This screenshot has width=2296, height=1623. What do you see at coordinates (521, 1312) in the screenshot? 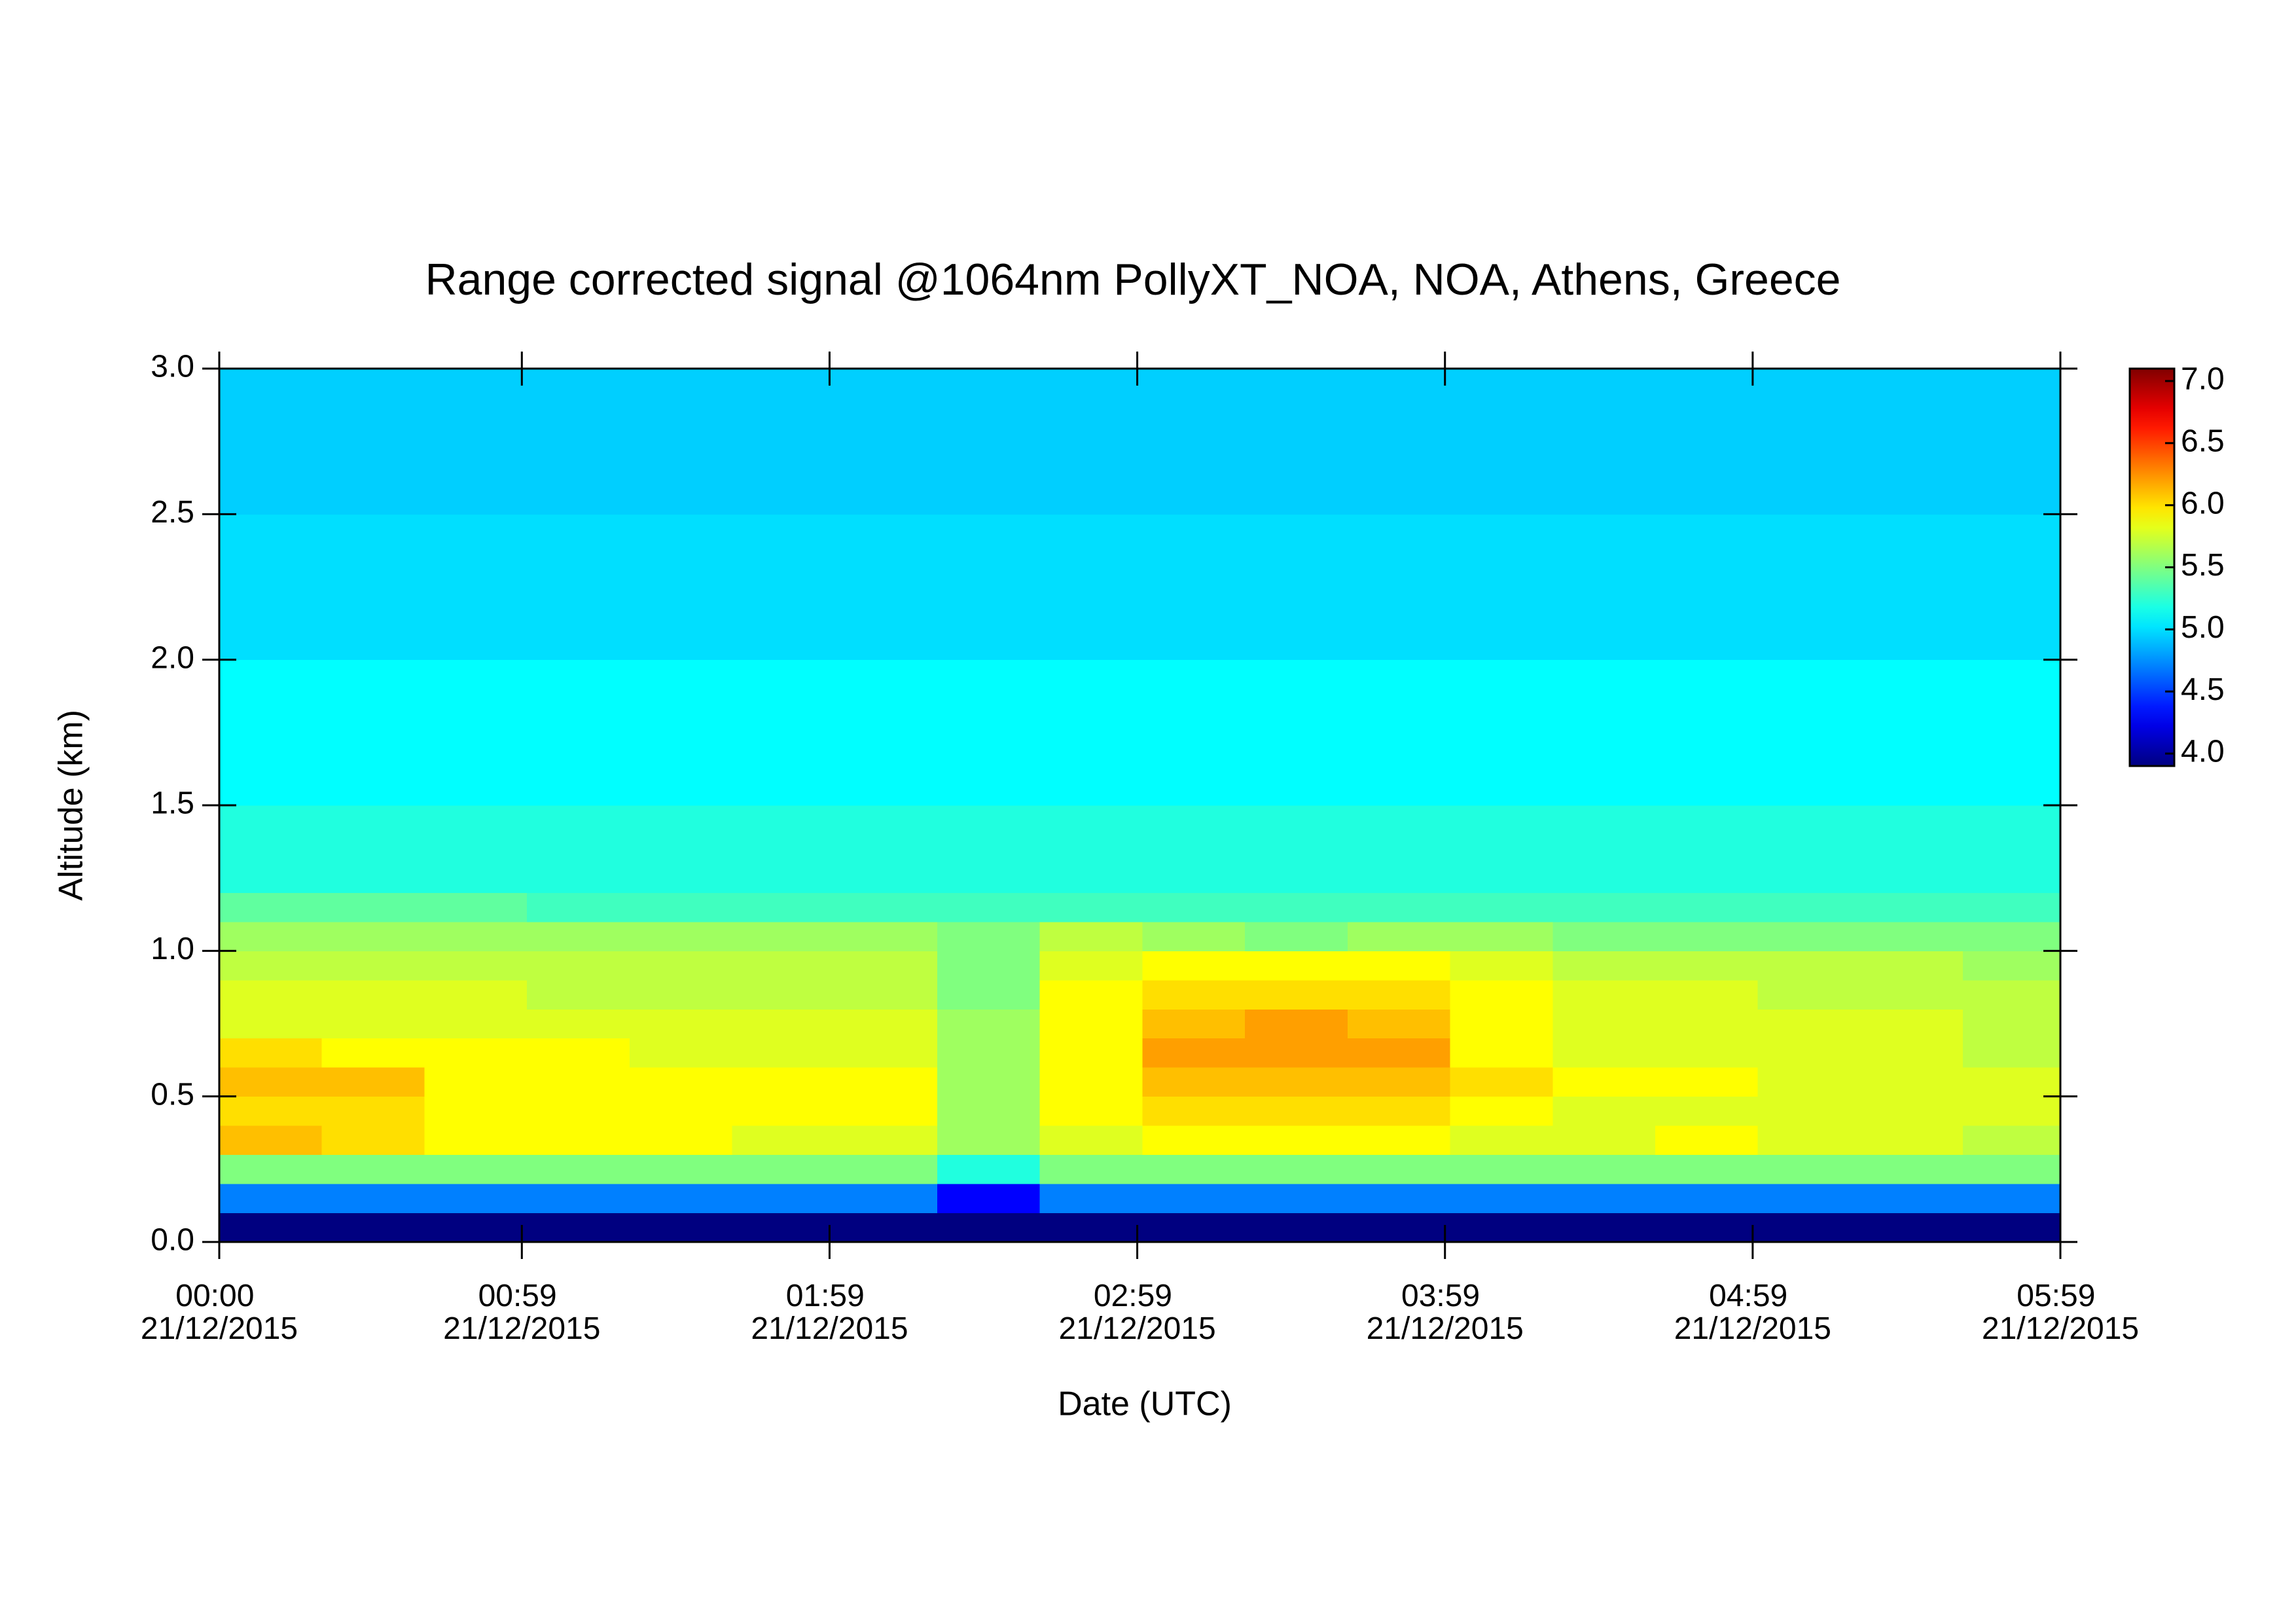
I see `x-tick-label: 00:59 21/12/2015` at bounding box center [521, 1312].